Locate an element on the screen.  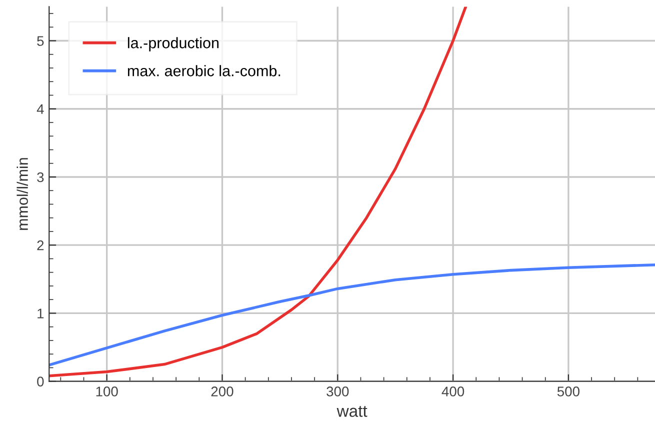
legend-label: max. aerobic la.-comb. is located at coordinates (204, 70).